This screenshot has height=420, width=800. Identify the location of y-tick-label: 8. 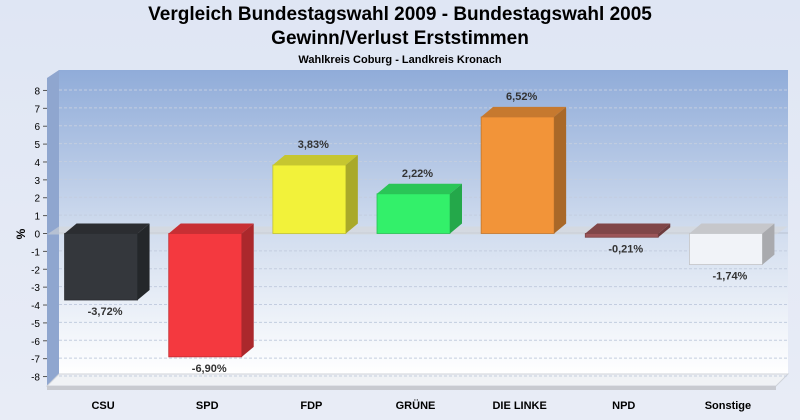
(37, 91).